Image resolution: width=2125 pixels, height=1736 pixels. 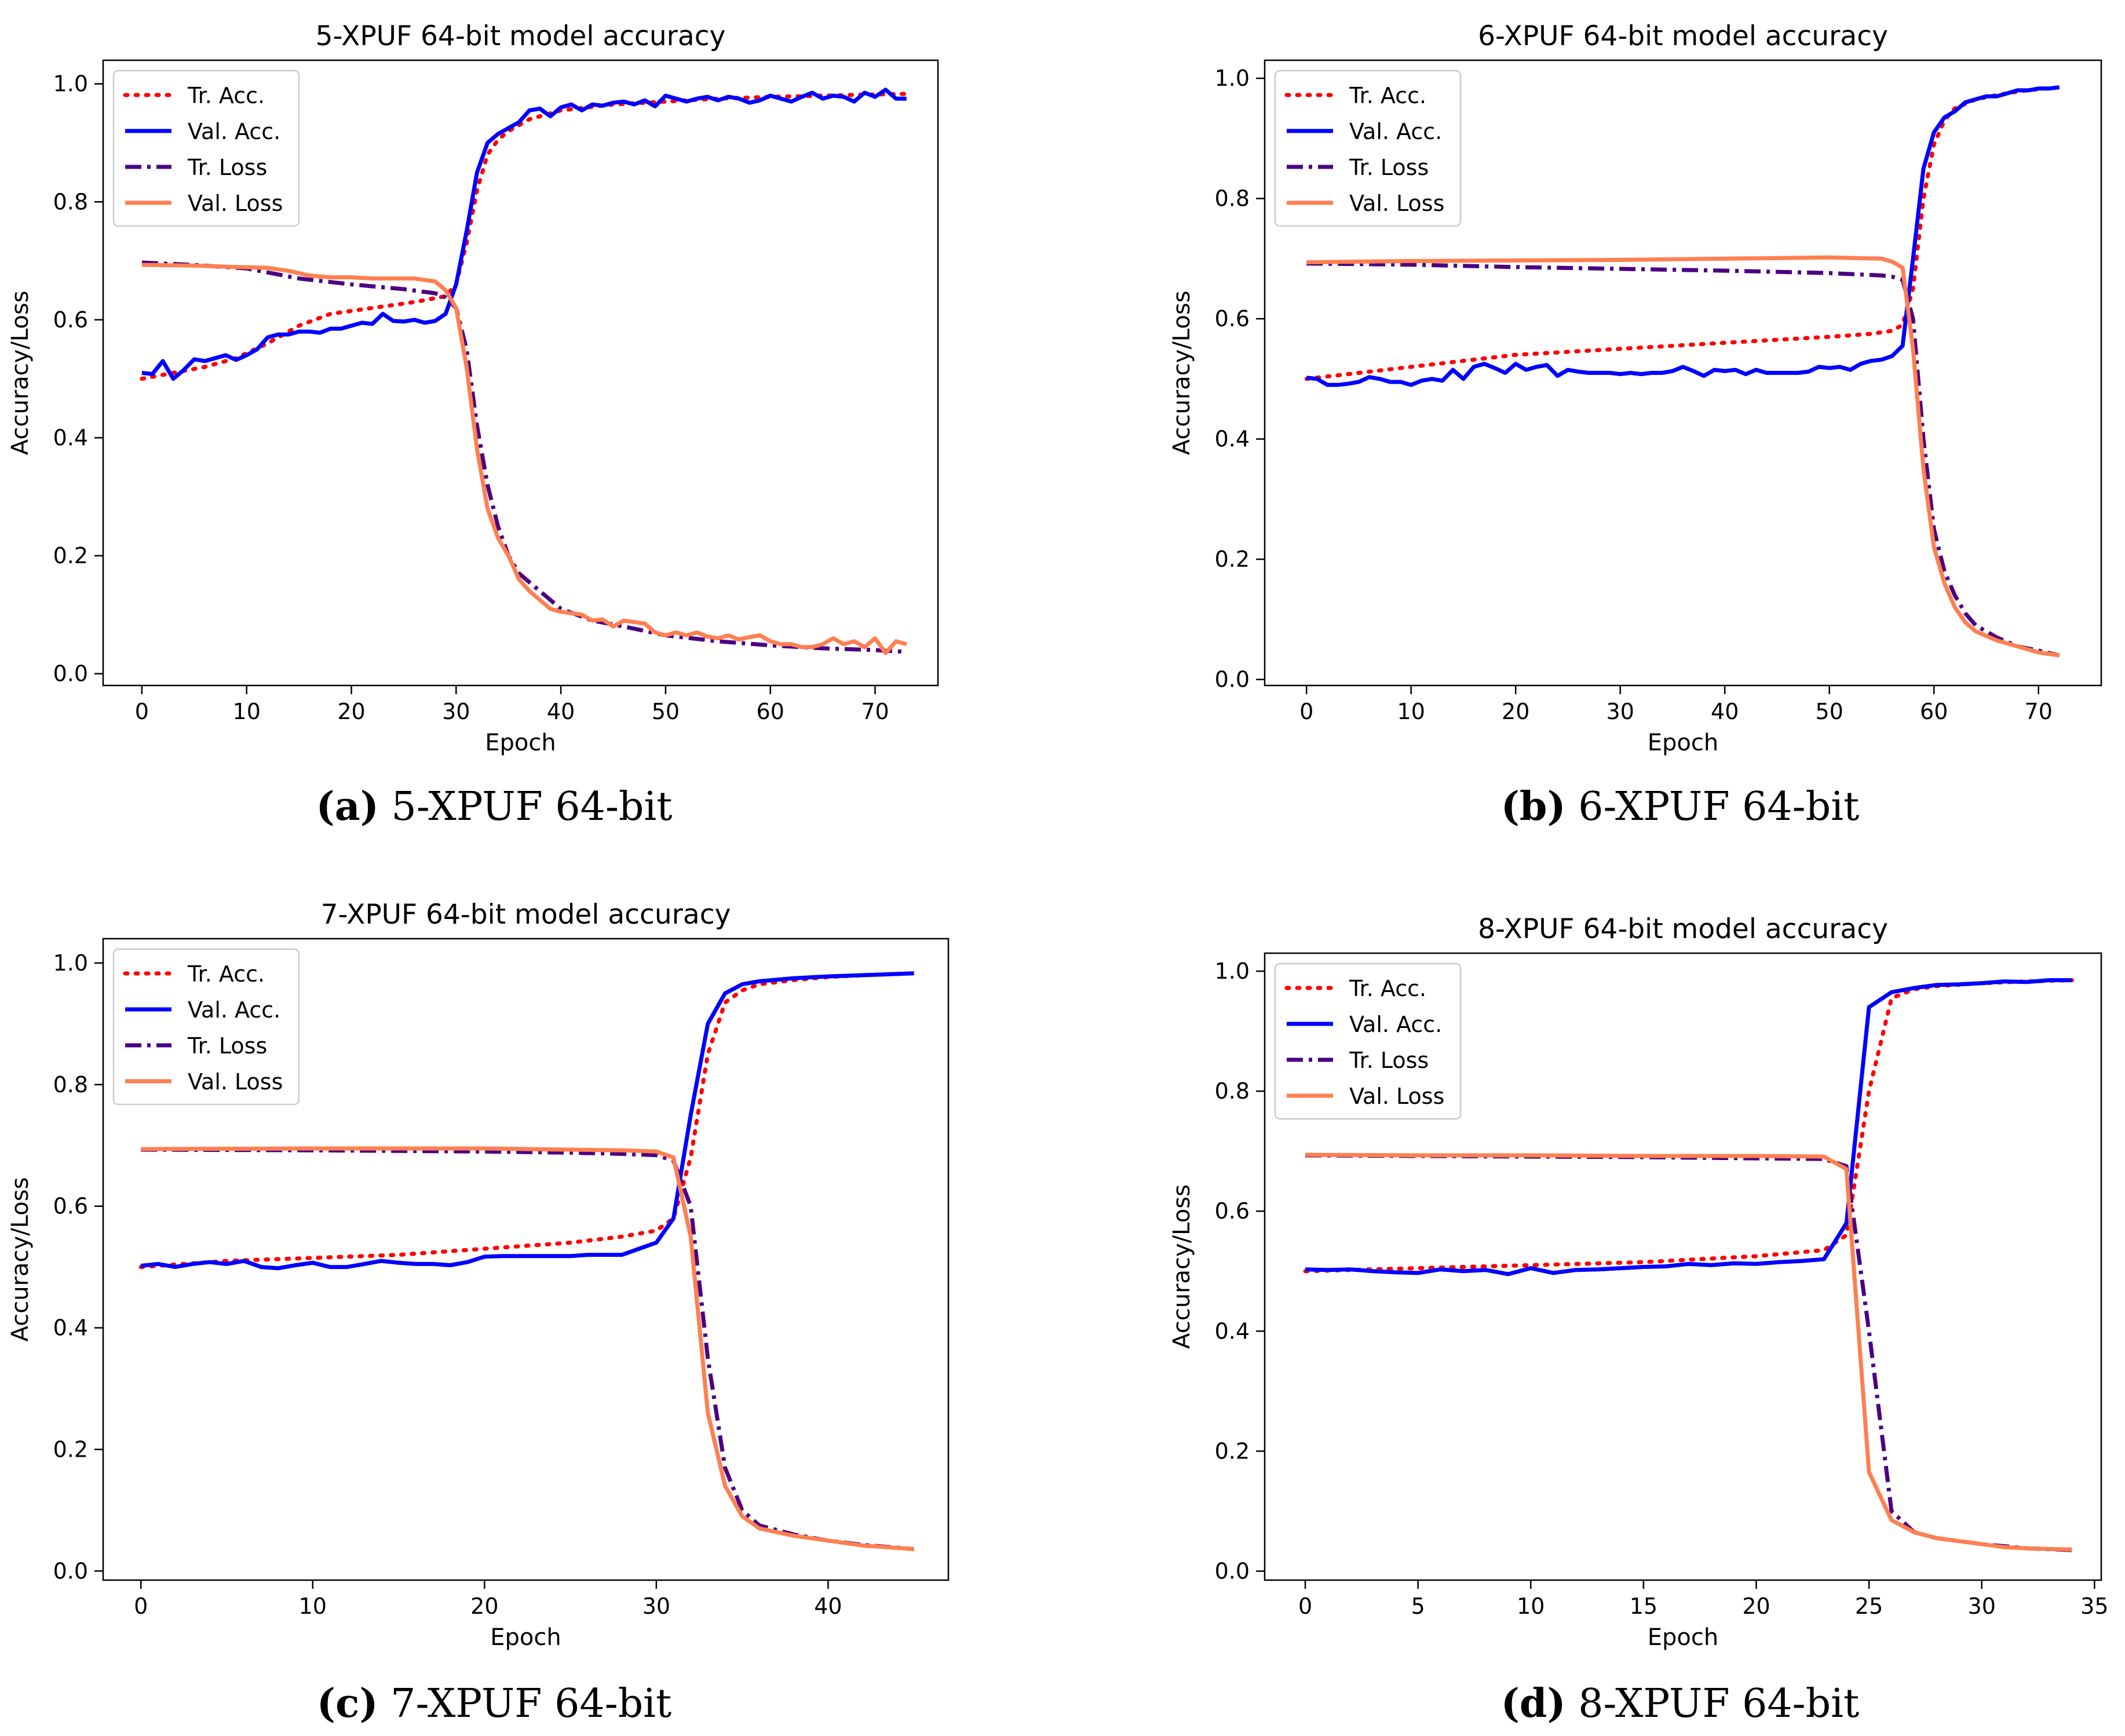 What do you see at coordinates (1533, 806) in the screenshot?
I see `caption-b-letter: (b)` at bounding box center [1533, 806].